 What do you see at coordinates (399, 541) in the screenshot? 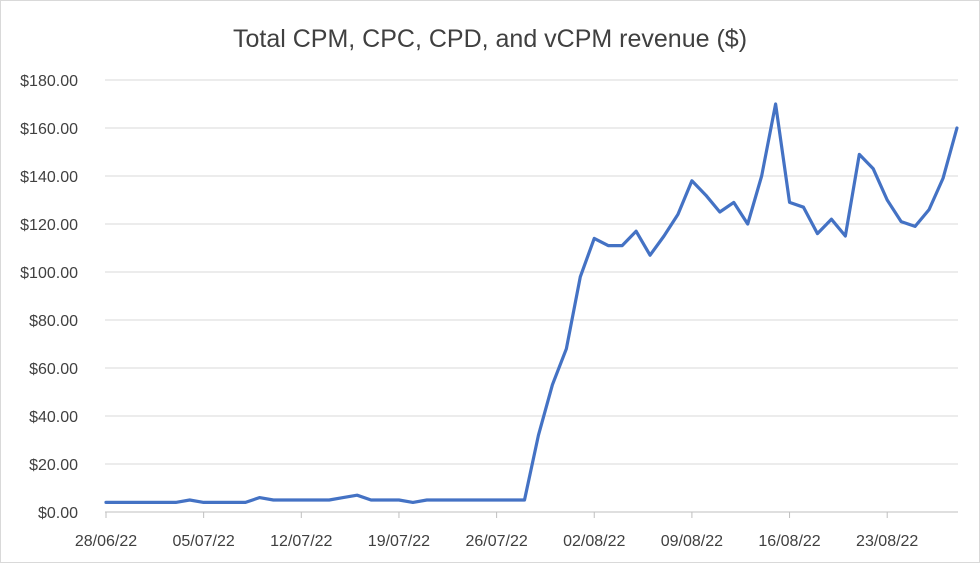
I see `x-tick-label: 19/07/22` at bounding box center [399, 541].